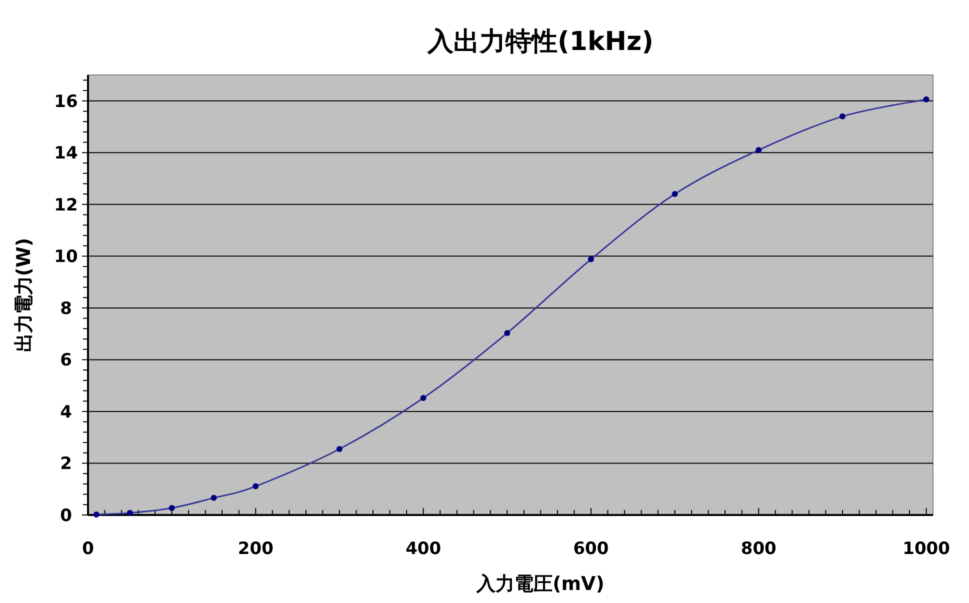 The width and height of the screenshot is (969, 603). Describe the element at coordinates (66, 205) in the screenshot. I see `y-tick-label: 12` at that location.